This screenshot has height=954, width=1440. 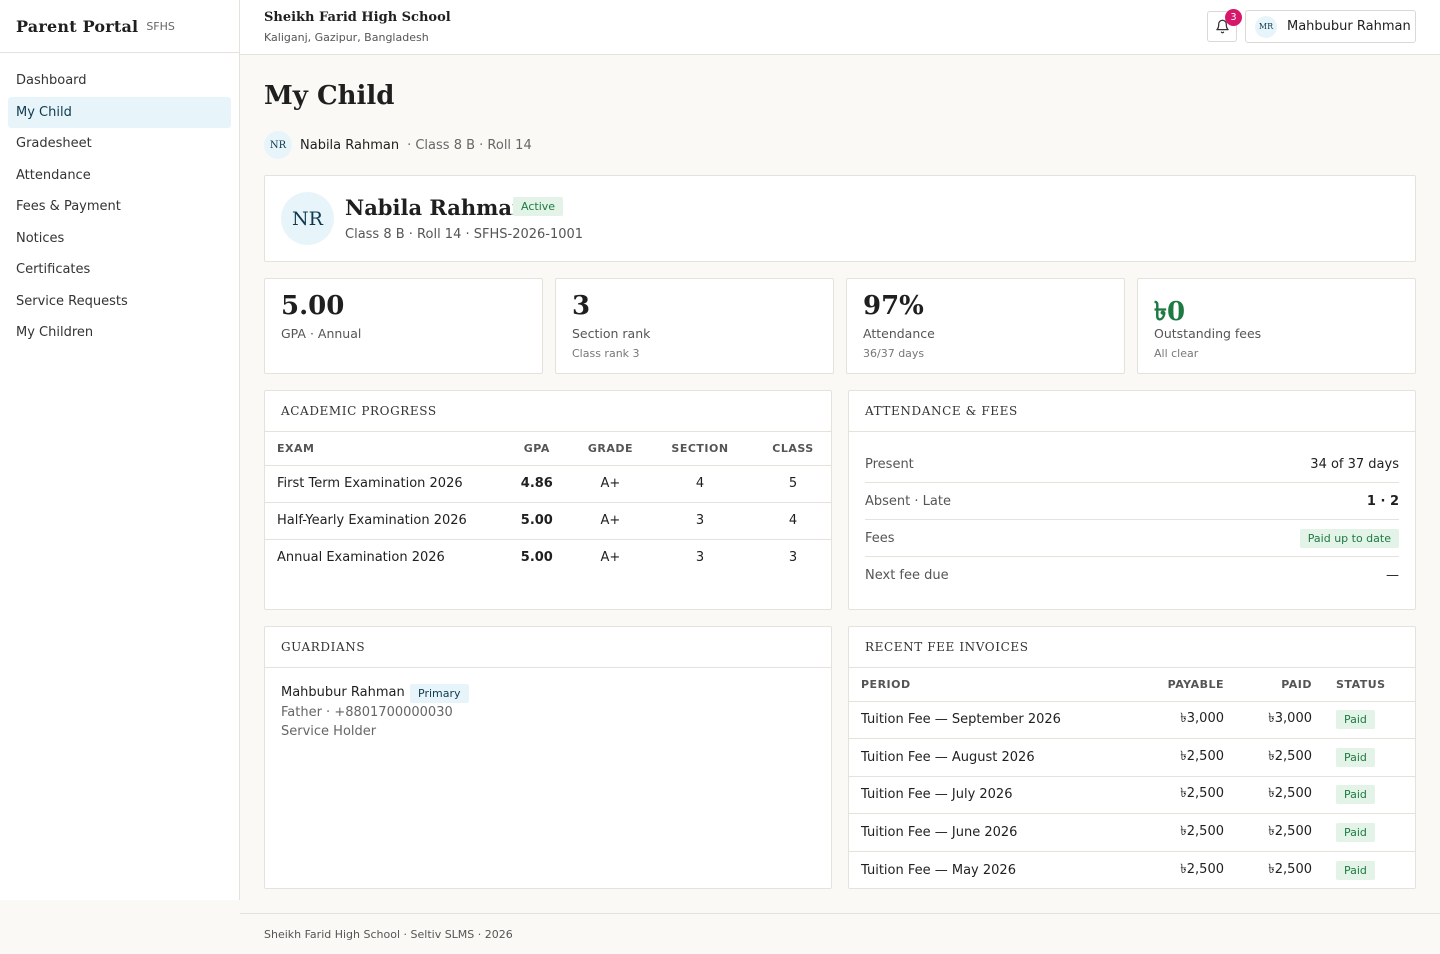 What do you see at coordinates (1280, 685) in the screenshot?
I see `column-header: PAID` at bounding box center [1280, 685].